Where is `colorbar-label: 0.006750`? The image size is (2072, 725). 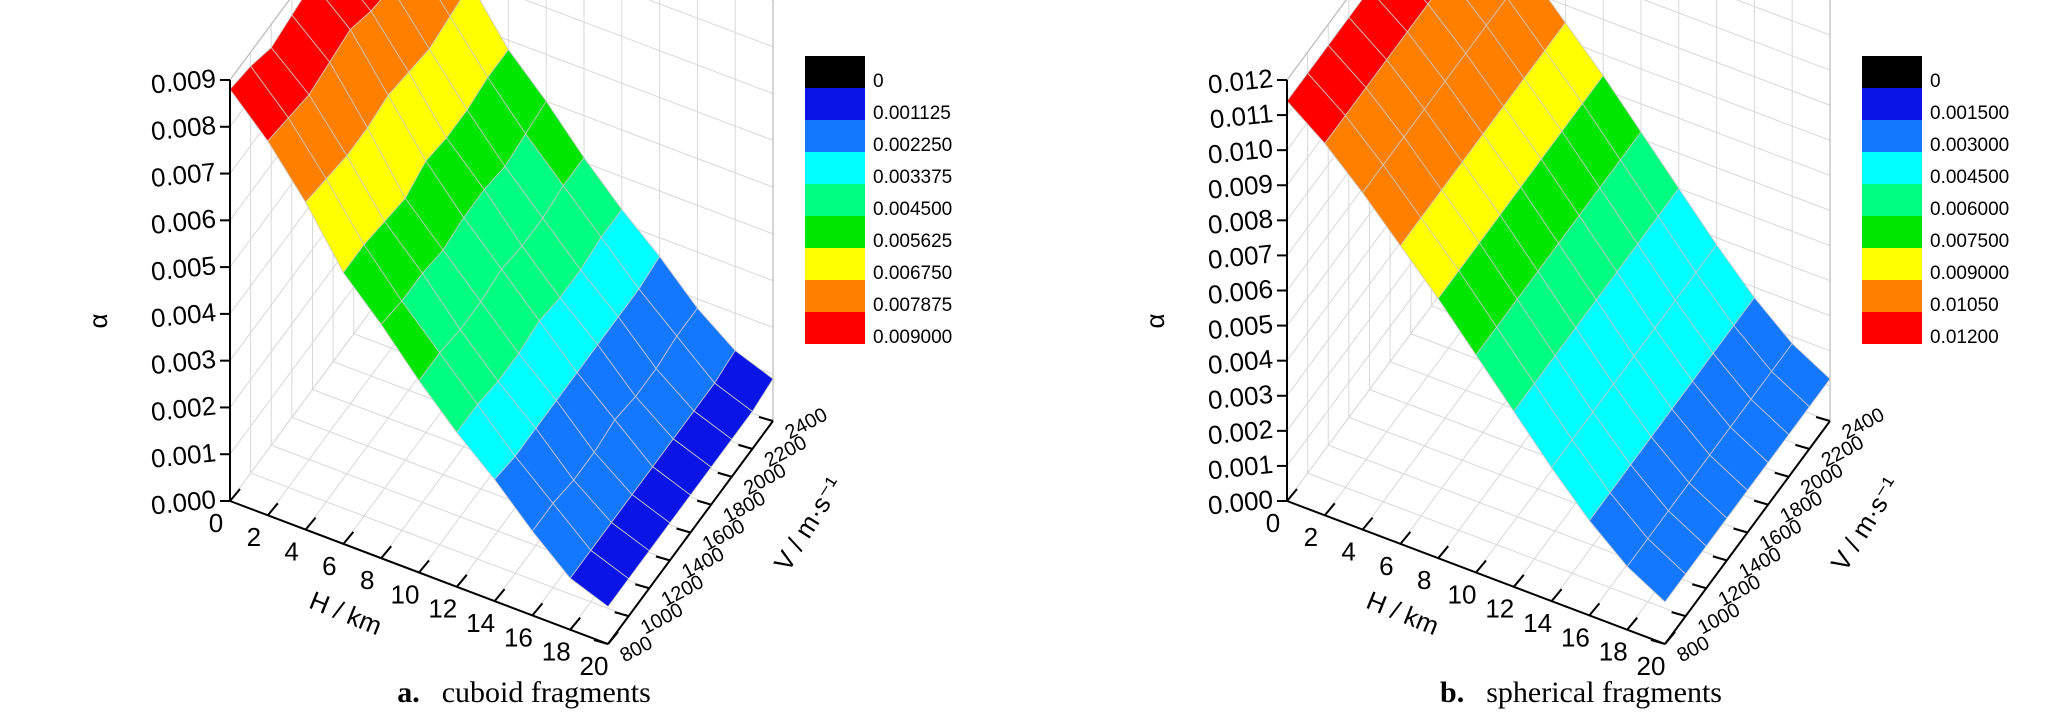
colorbar-label: 0.006750 is located at coordinates (912, 273).